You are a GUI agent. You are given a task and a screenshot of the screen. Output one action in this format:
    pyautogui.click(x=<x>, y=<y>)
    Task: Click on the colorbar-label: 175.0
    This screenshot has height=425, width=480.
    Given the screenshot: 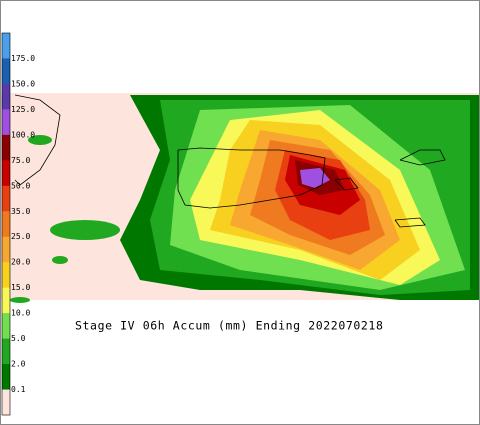 What is the action you would take?
    pyautogui.click(x=23, y=58)
    